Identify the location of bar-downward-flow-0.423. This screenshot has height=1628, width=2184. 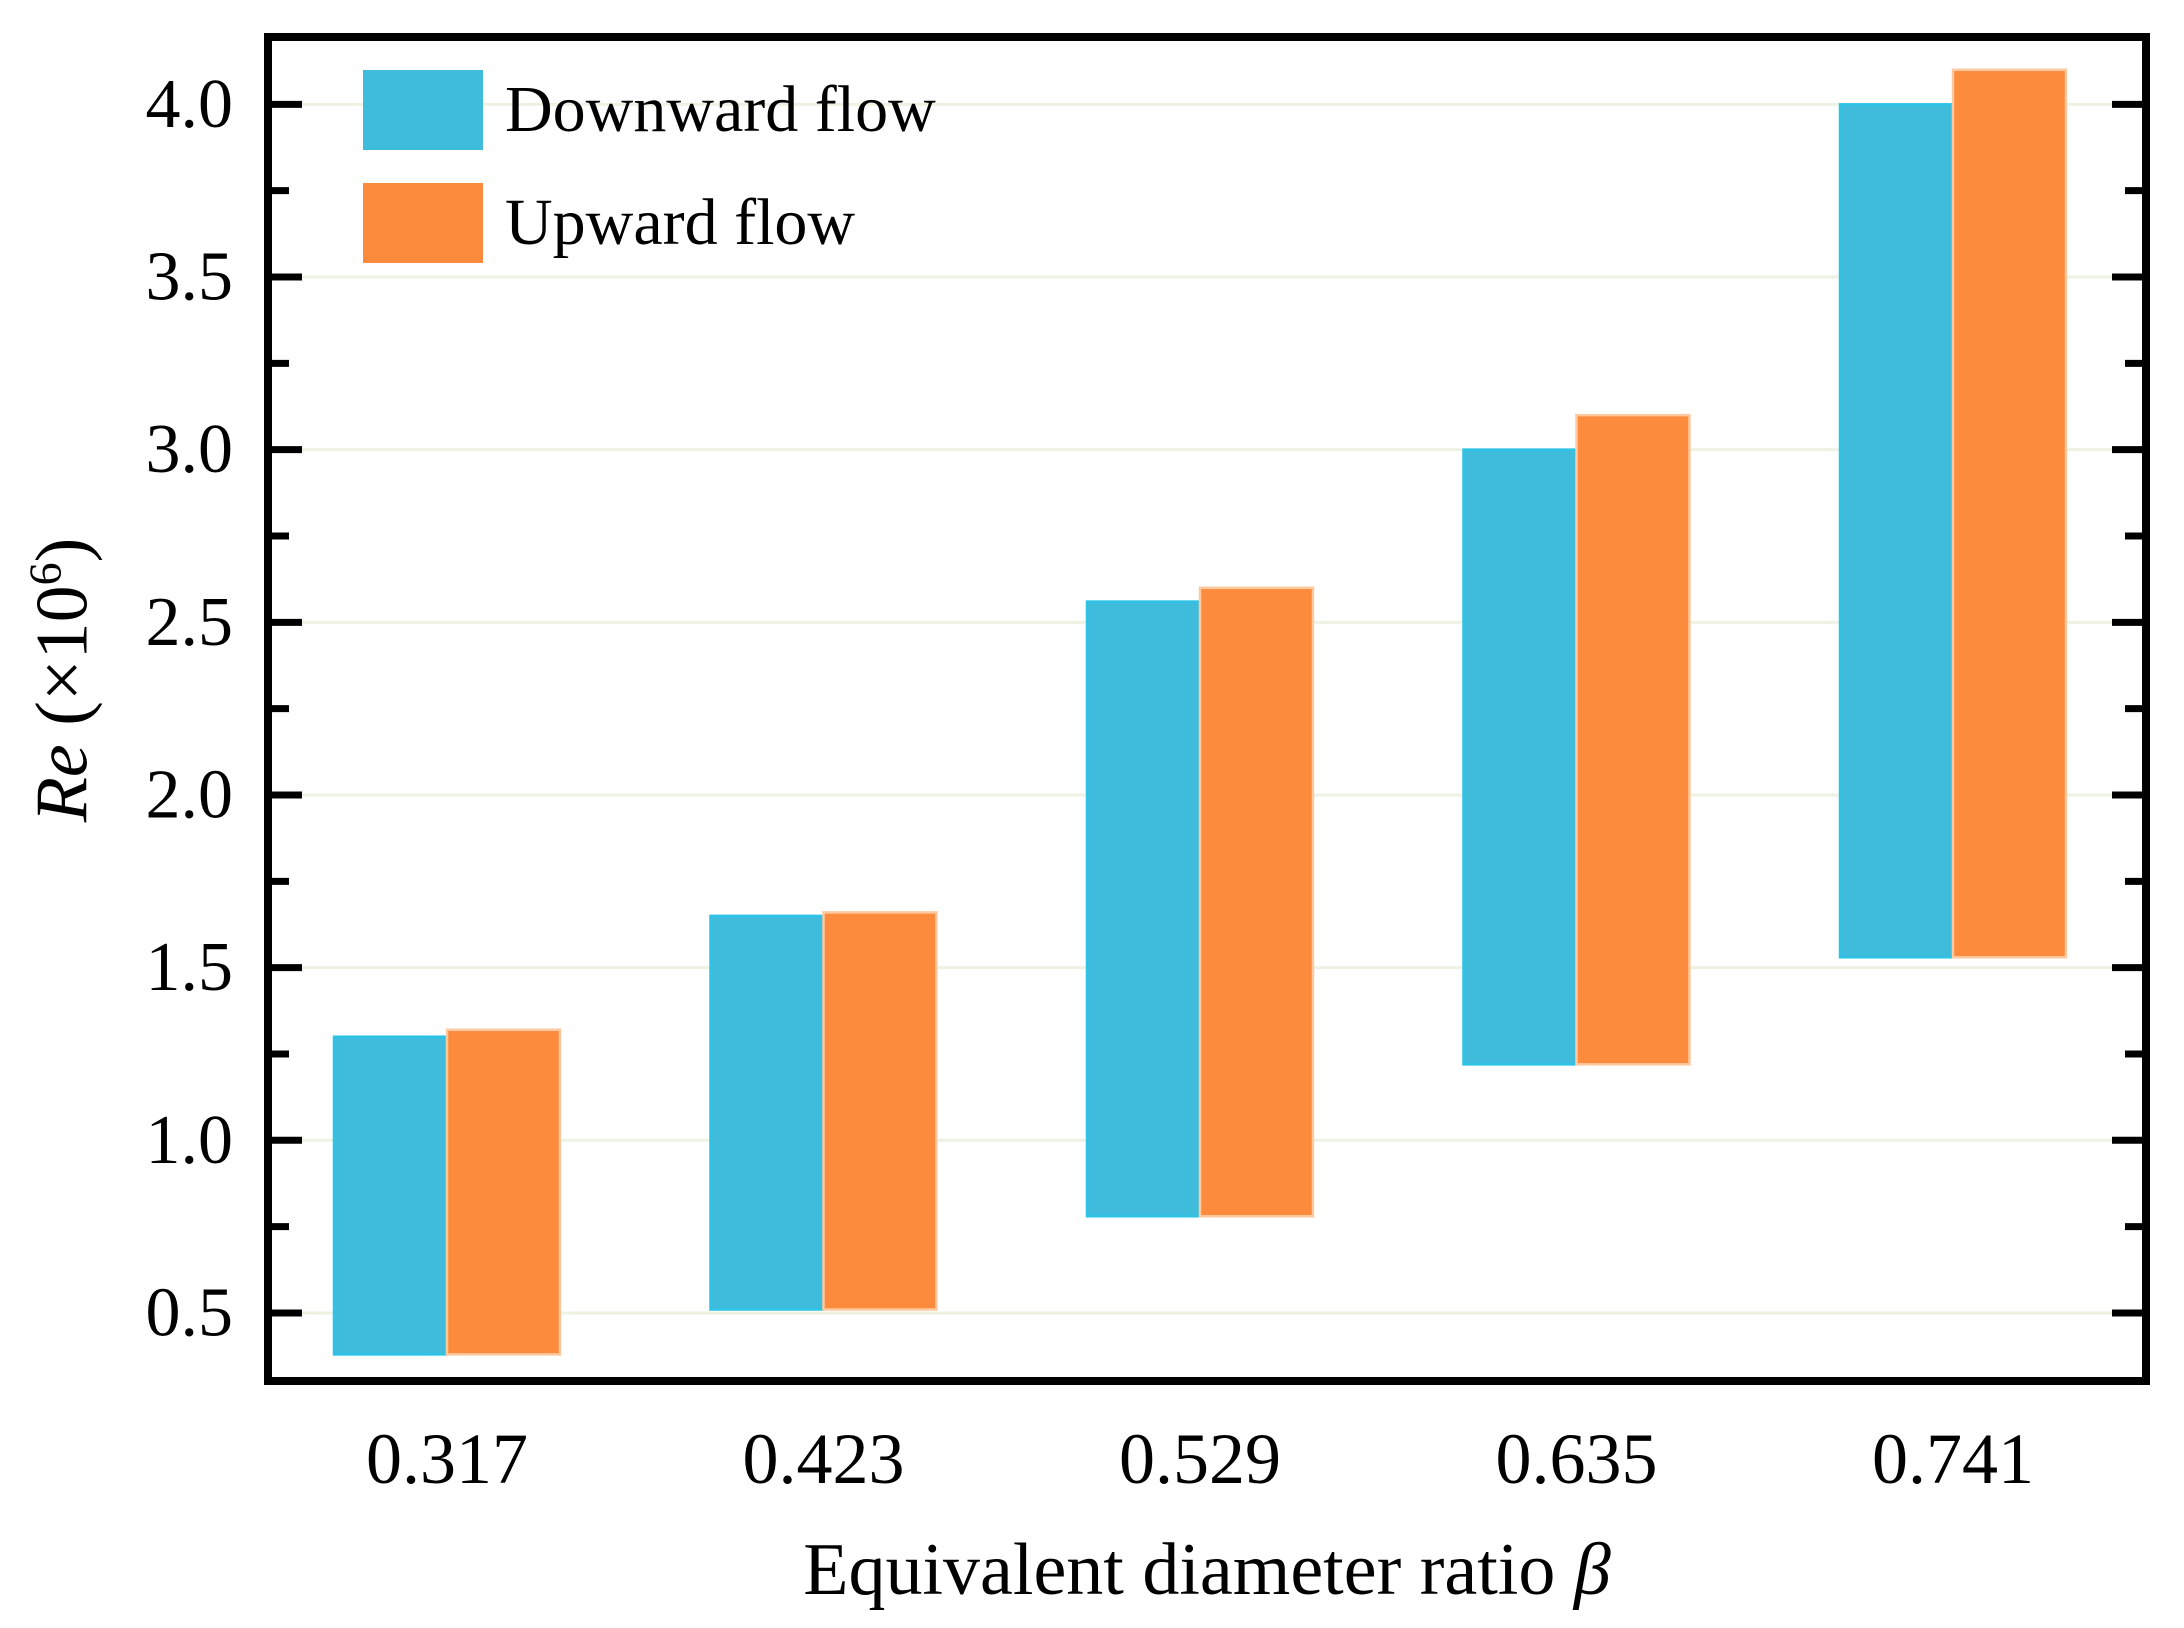
(767, 1112).